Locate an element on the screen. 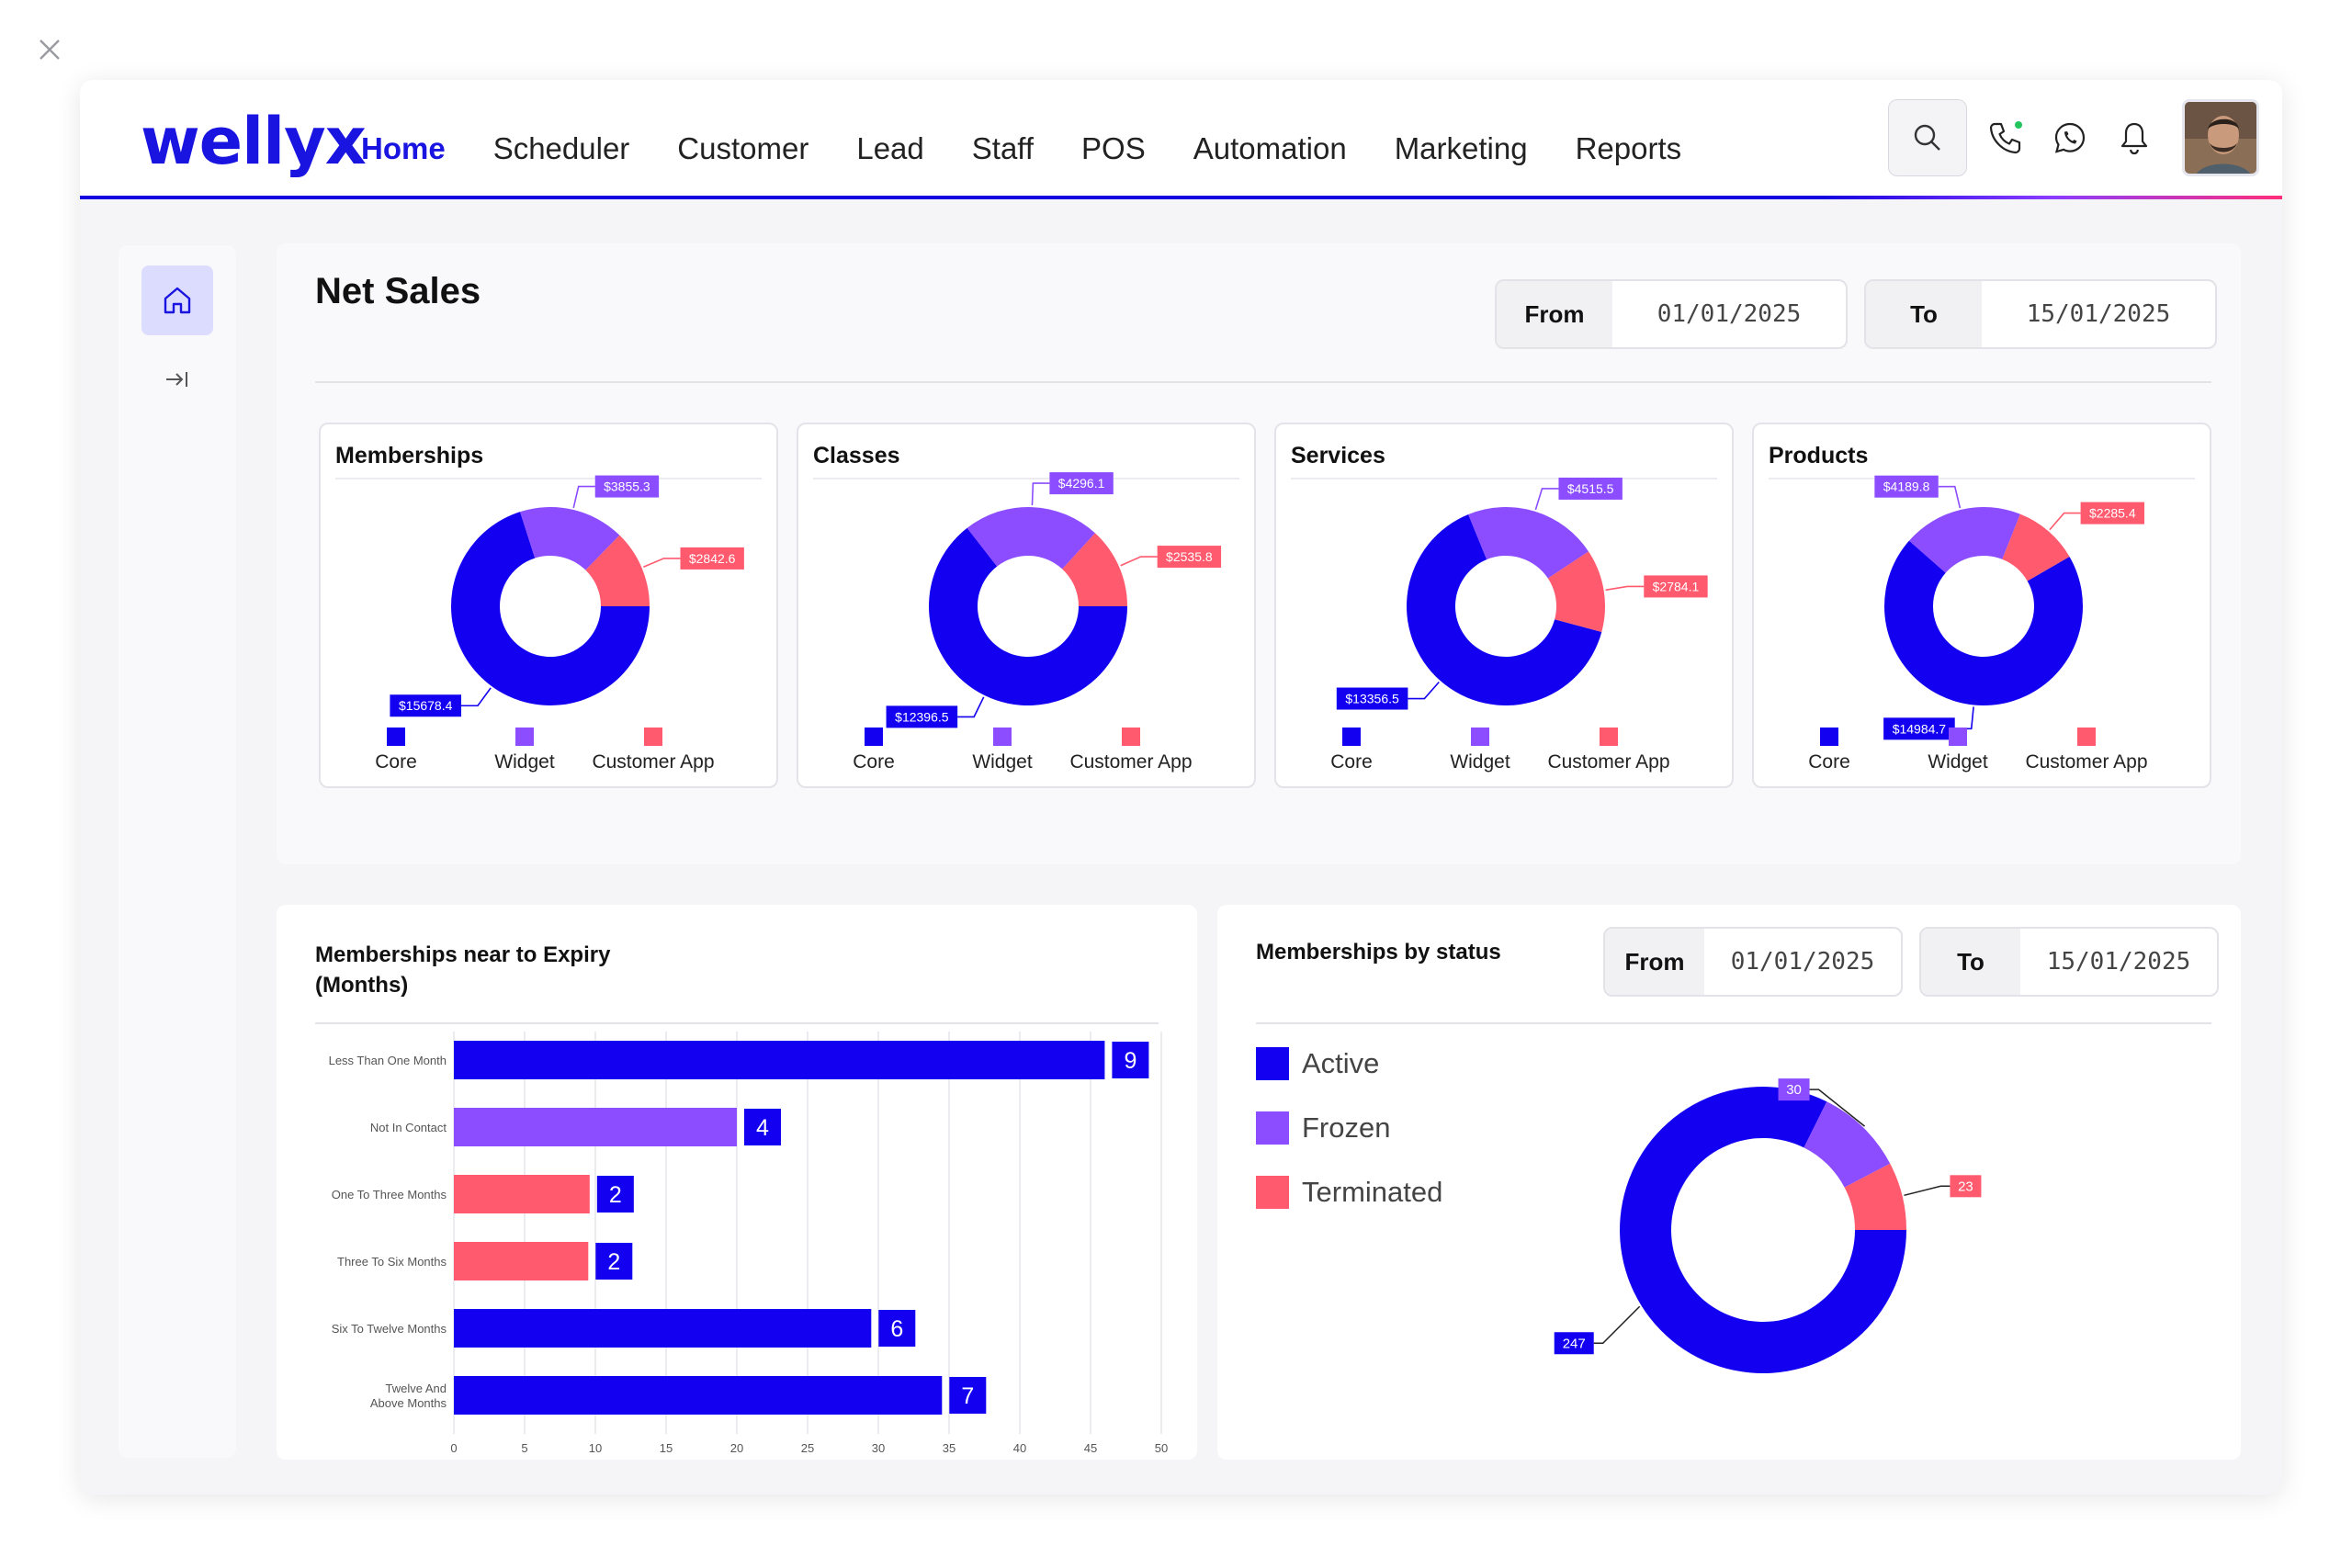 The height and width of the screenshot is (1568, 2352). nav-scheduler: Scheduler is located at coordinates (561, 148).